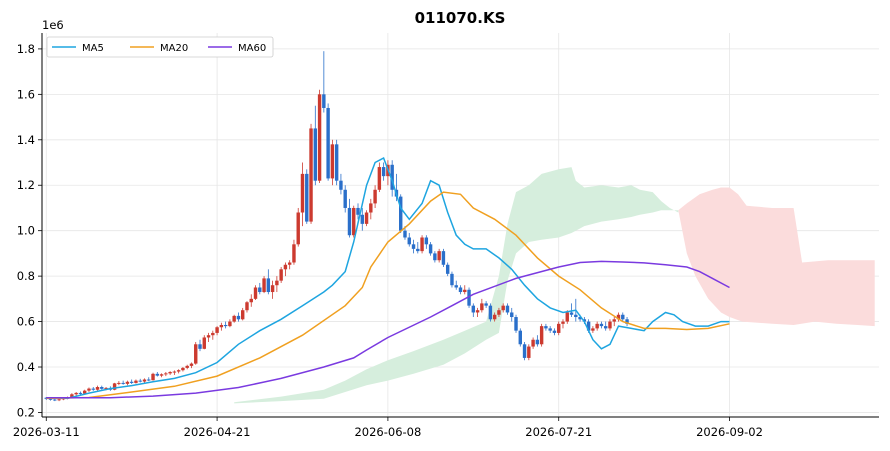  I want to click on chart-title: 011070.KS, so click(460, 18).